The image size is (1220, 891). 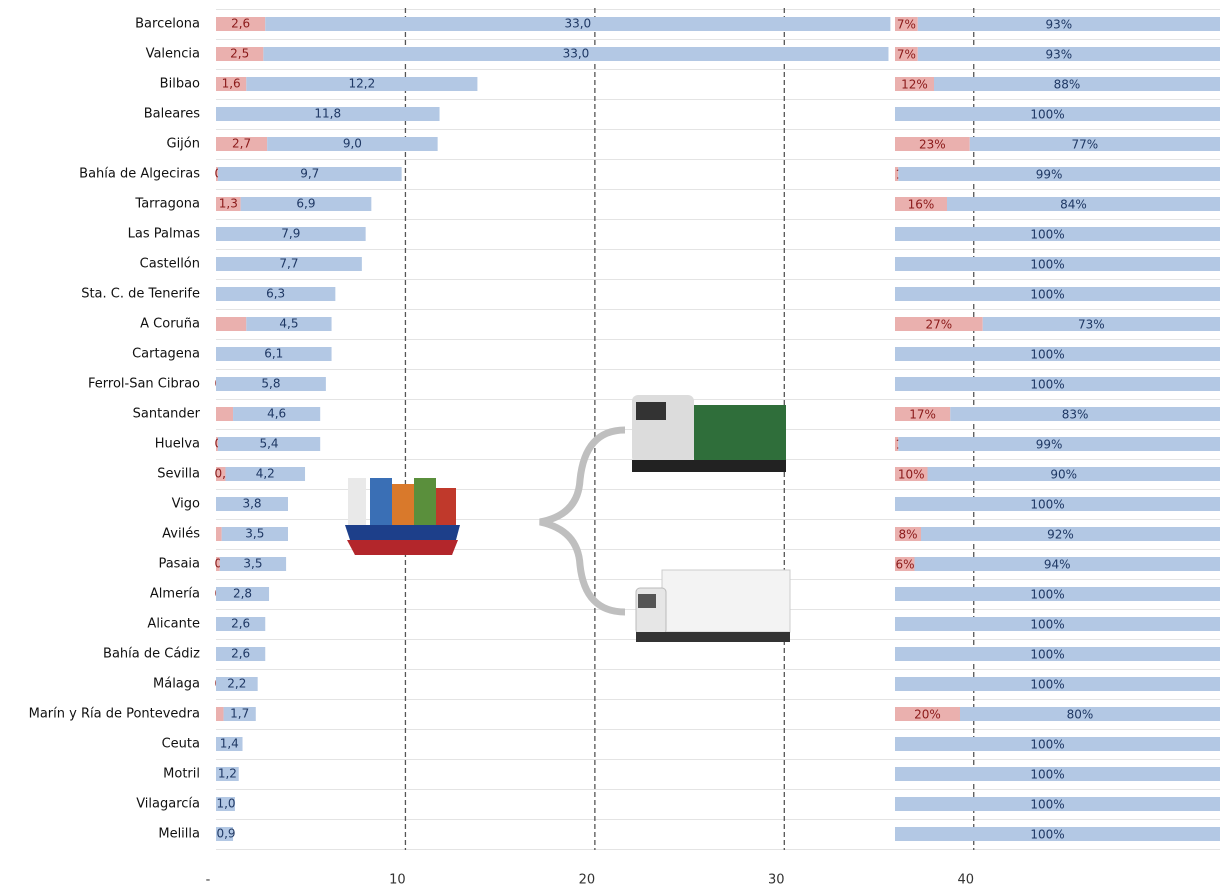 What do you see at coordinates (181, 534) in the screenshot?
I see `category-label: Avilés` at bounding box center [181, 534].